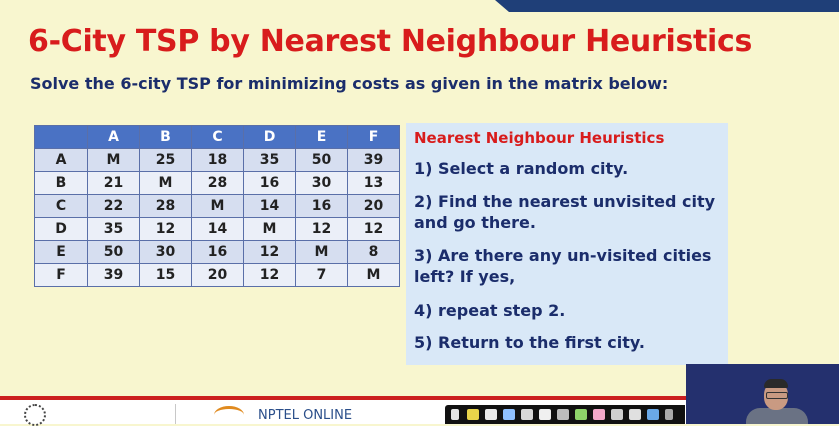 The height and width of the screenshot is (426, 839). I want to click on table-row: E 50 30 16 12 M 8, so click(217, 252).